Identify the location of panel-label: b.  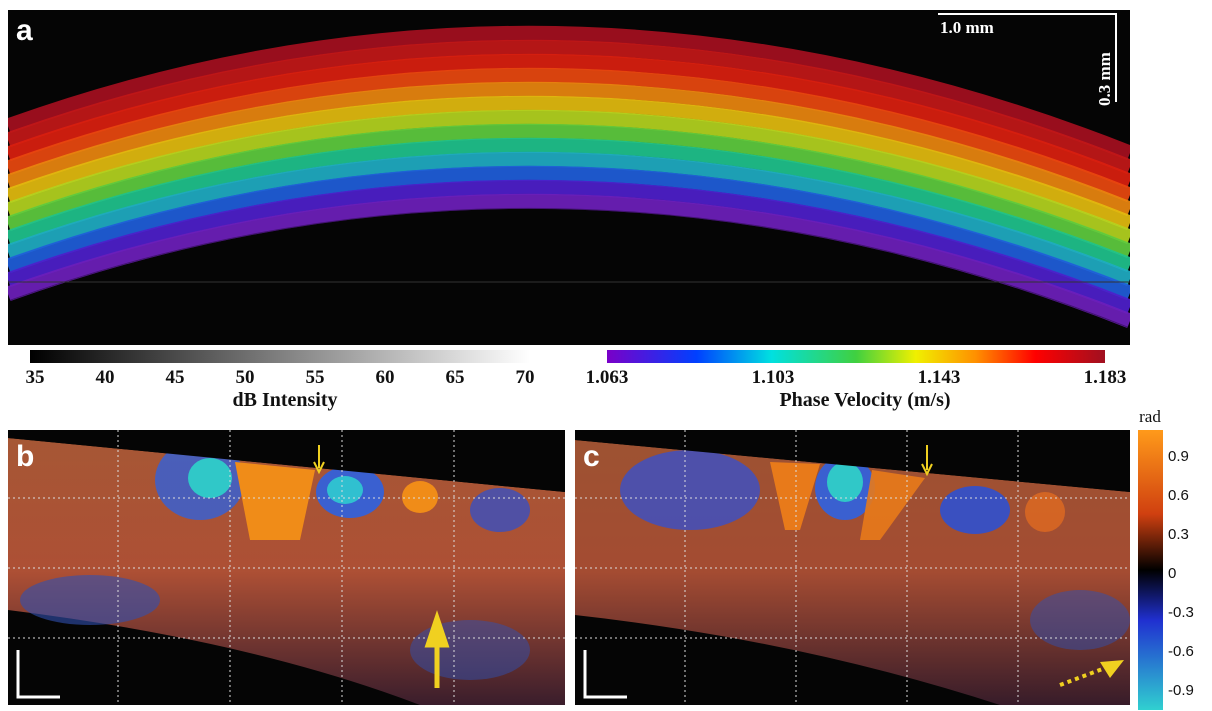
(25, 456).